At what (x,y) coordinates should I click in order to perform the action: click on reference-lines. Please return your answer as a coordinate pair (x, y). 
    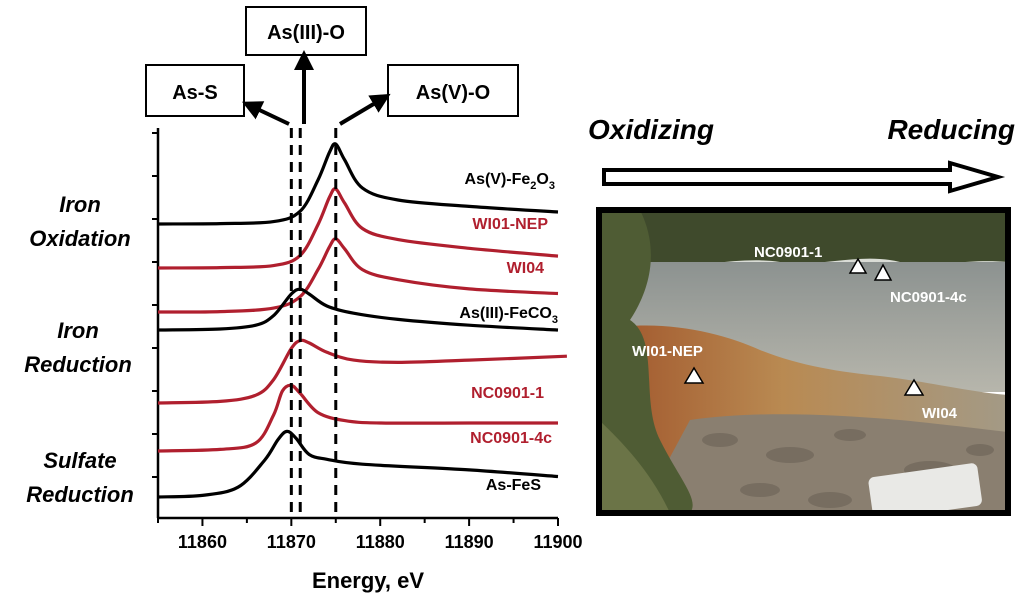
    Looking at the image, I should click on (313, 323).